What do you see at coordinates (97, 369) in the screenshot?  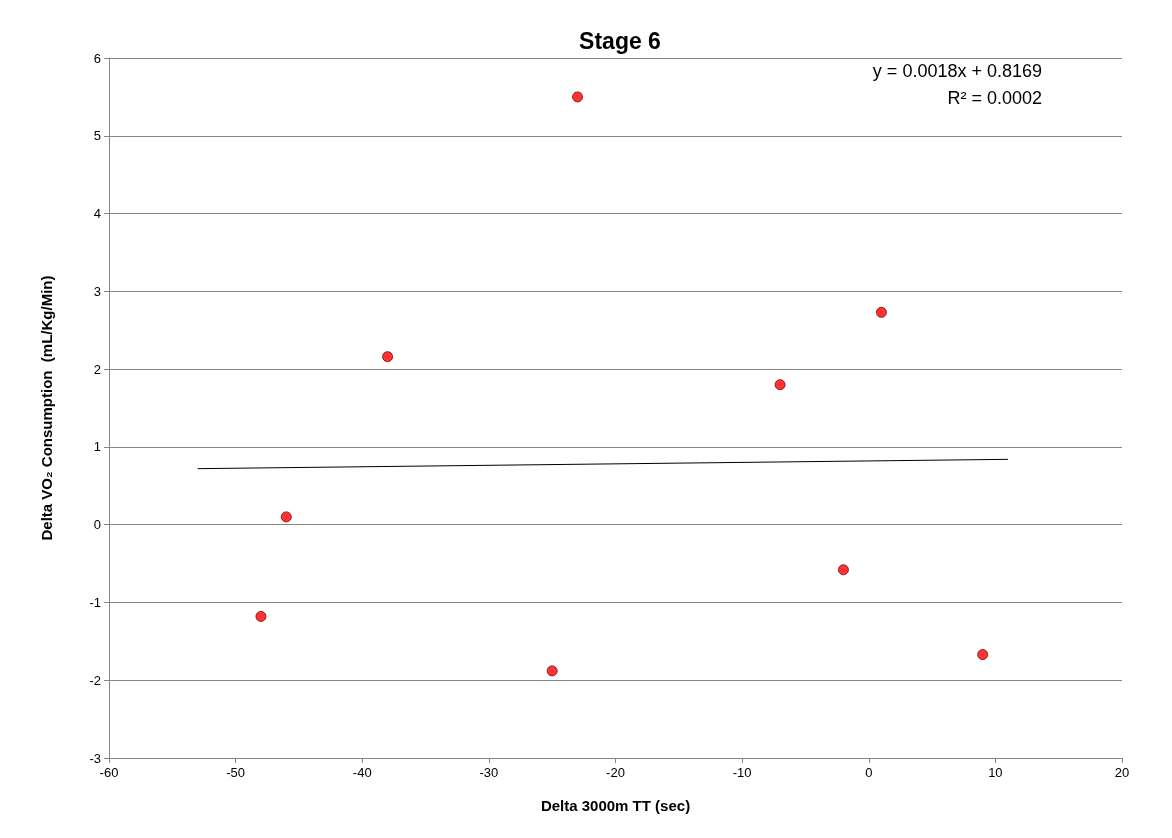 I see `y-tick-label: 2` at bounding box center [97, 369].